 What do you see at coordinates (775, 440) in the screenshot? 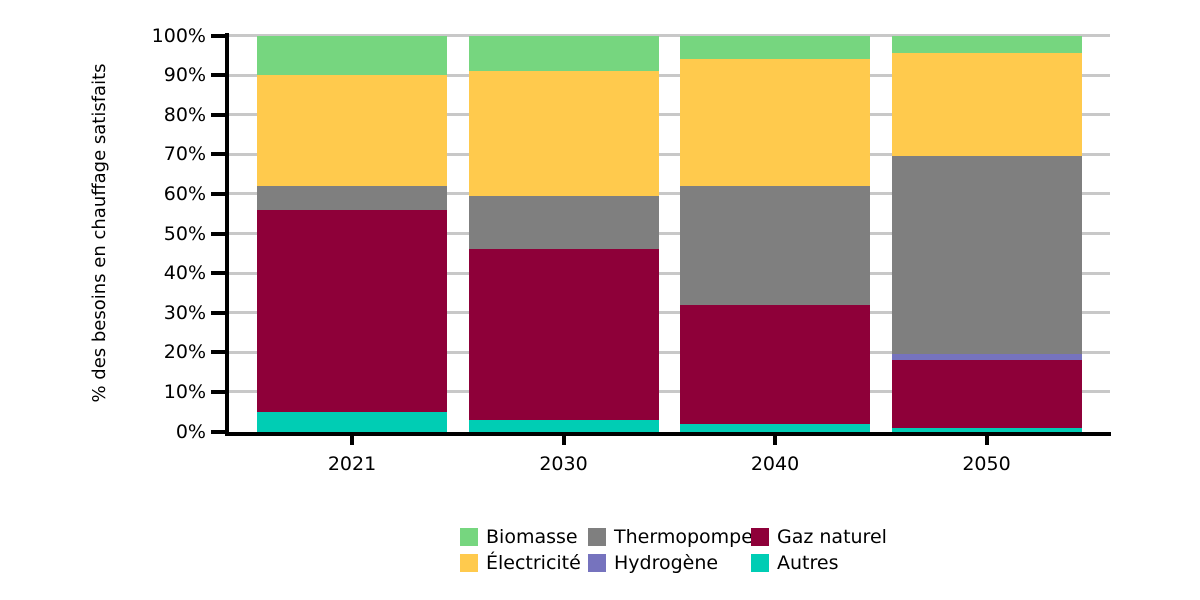
I see `x-tick-mark-2040` at bounding box center [775, 440].